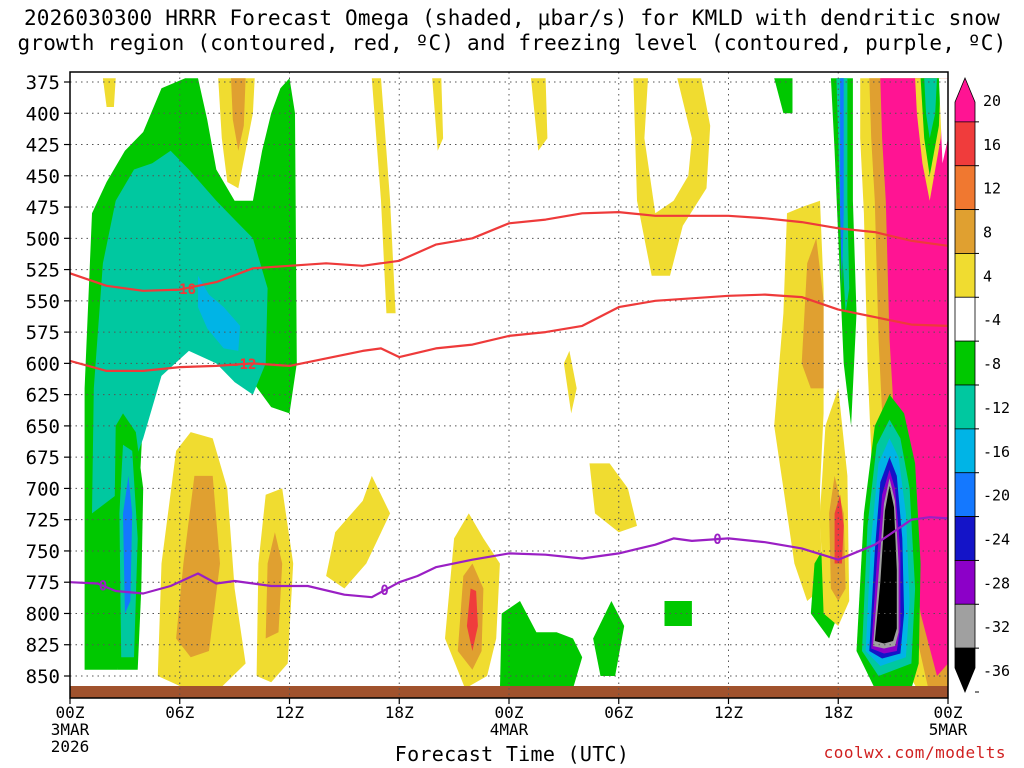 This screenshot has height=768, width=1024. Describe the element at coordinates (183, 290) in the screenshot. I see `contour-label-snow-growth-minus-18-0: -18` at that location.